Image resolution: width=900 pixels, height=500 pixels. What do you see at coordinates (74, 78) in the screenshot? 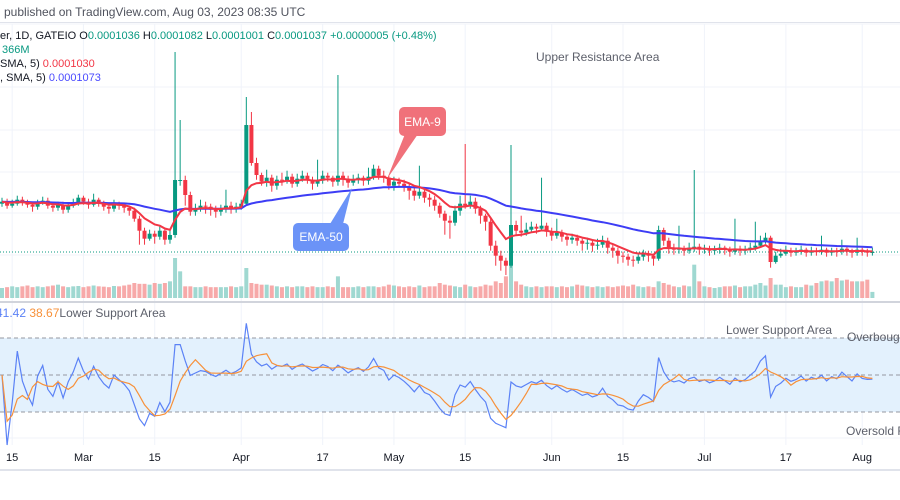
I see `ema50-legend-value: 0.0001073` at bounding box center [74, 78].